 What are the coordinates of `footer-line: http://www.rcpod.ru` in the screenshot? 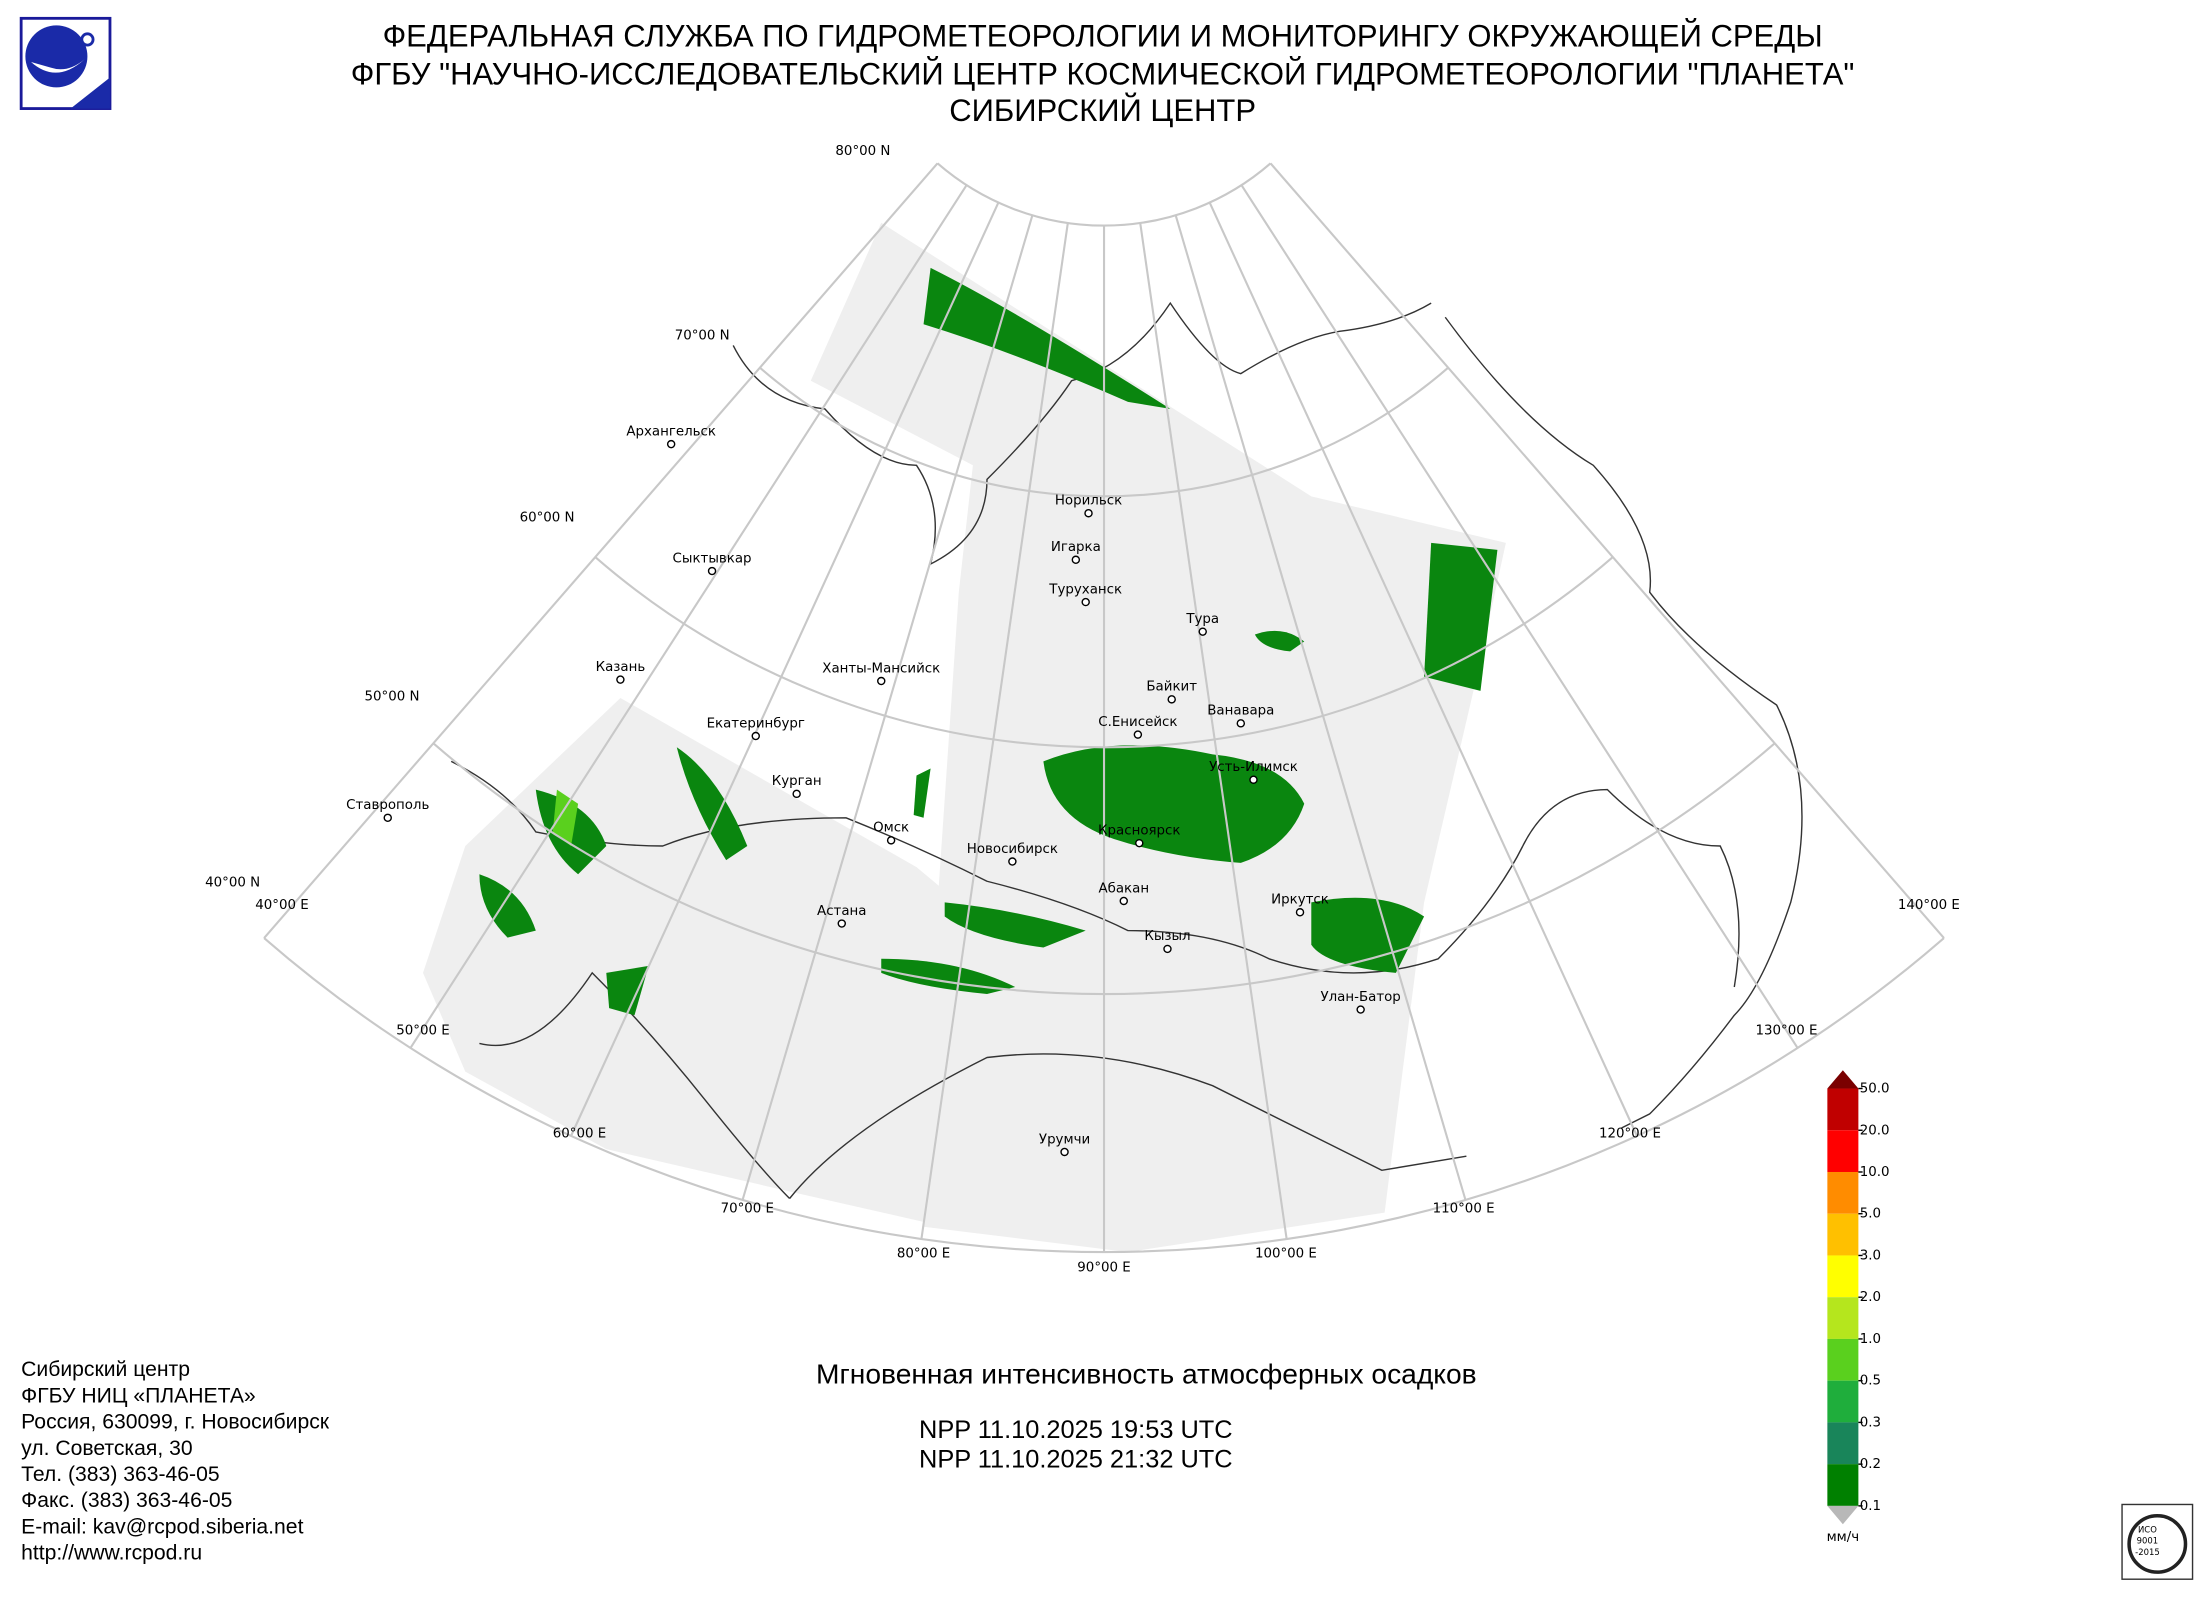 It's located at (111, 1553).